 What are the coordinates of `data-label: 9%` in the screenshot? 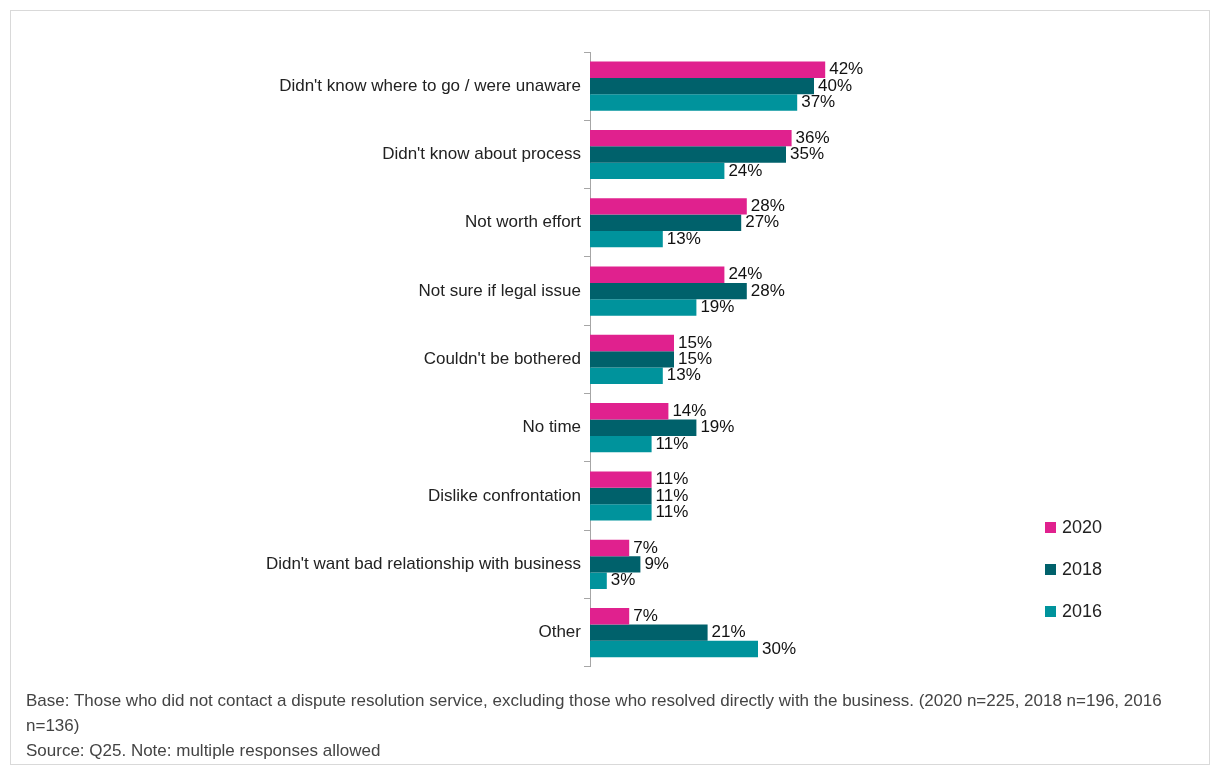 It's located at (656, 564).